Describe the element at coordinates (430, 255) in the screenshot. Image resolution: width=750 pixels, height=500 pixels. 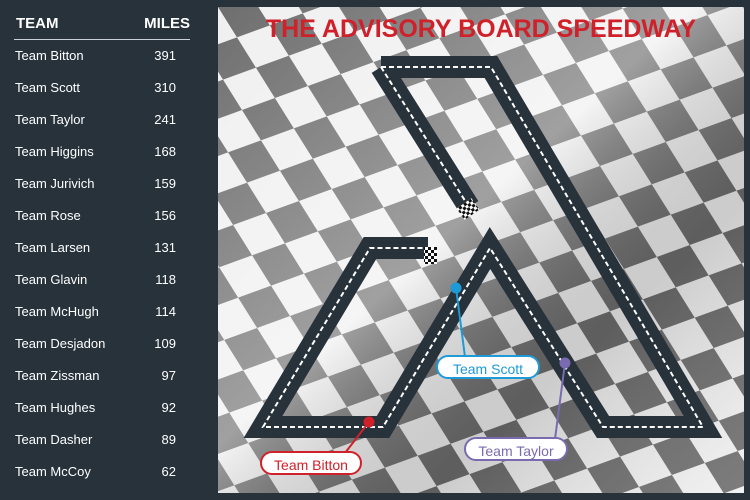
I see `finish-flag-icon` at that location.